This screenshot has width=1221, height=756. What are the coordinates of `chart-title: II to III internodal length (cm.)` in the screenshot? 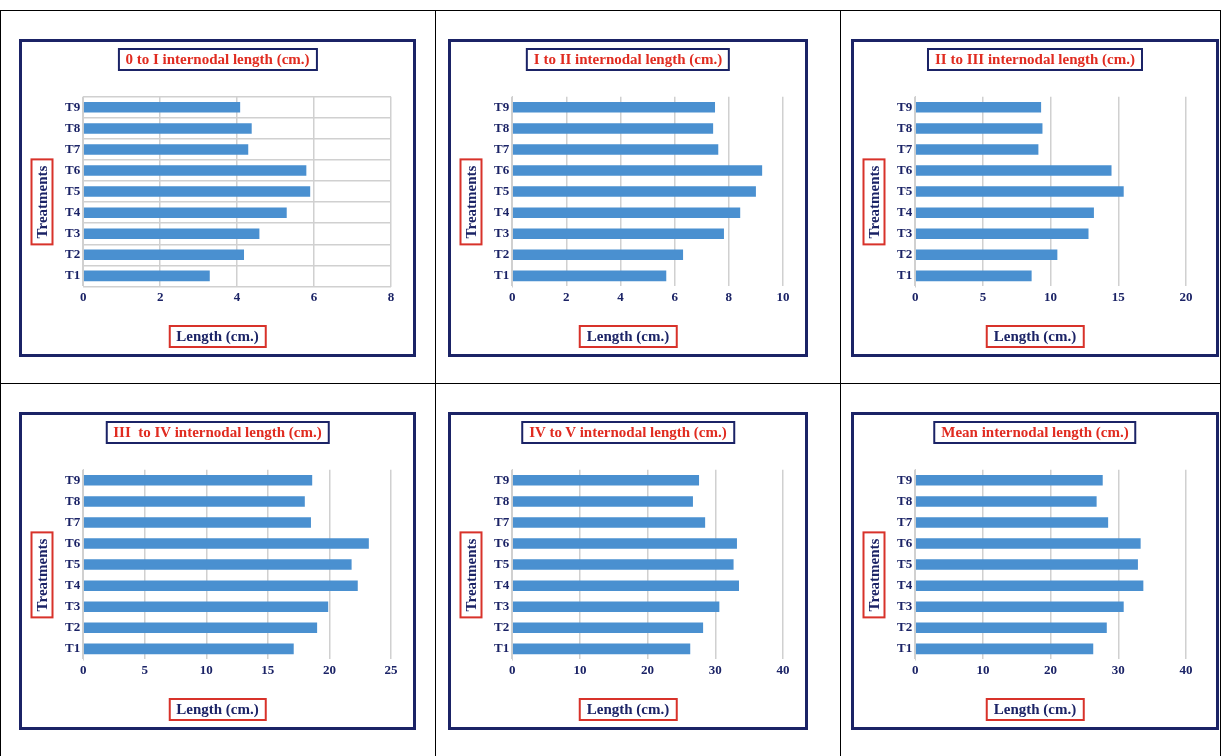 It's located at (1035, 59).